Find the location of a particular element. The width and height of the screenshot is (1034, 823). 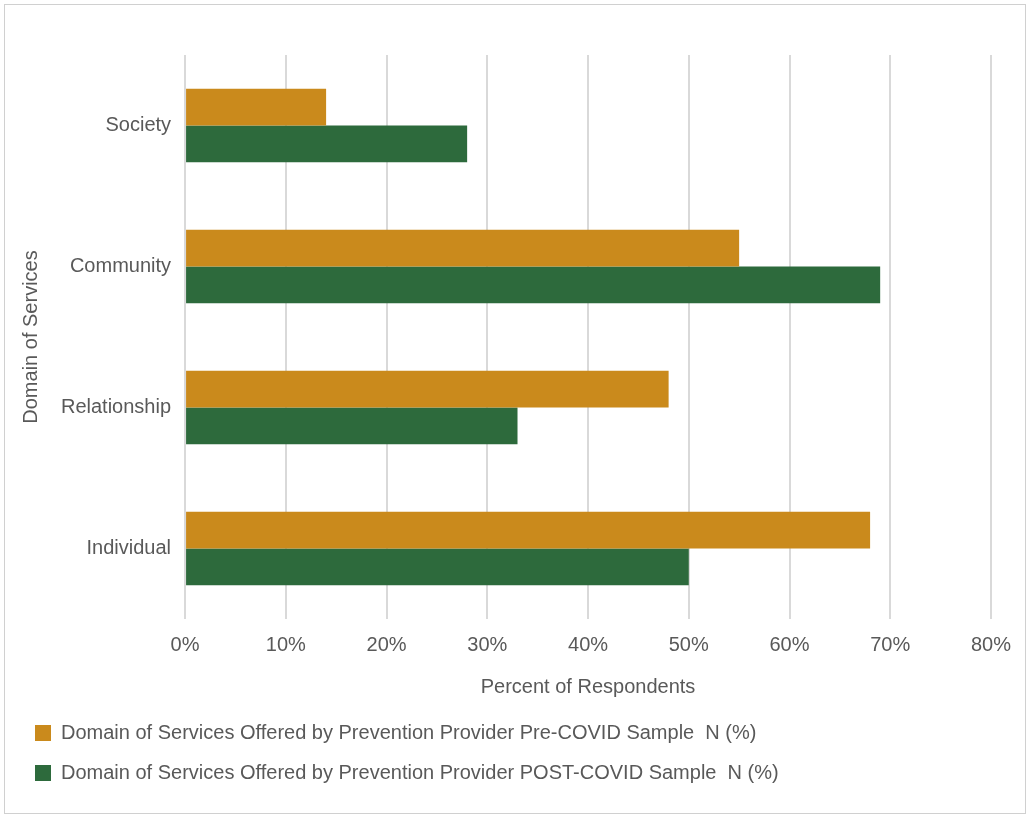

x-axis-title: Percent of Respondents is located at coordinates (588, 685).